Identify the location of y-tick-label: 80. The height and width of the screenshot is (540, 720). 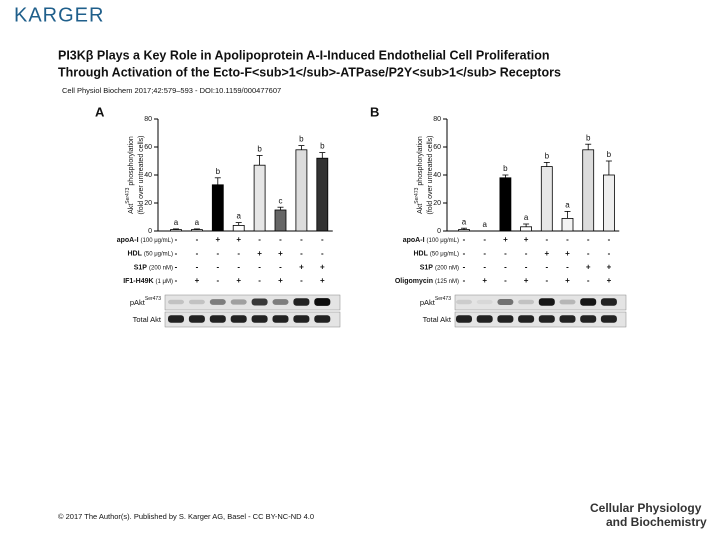
(148, 119).